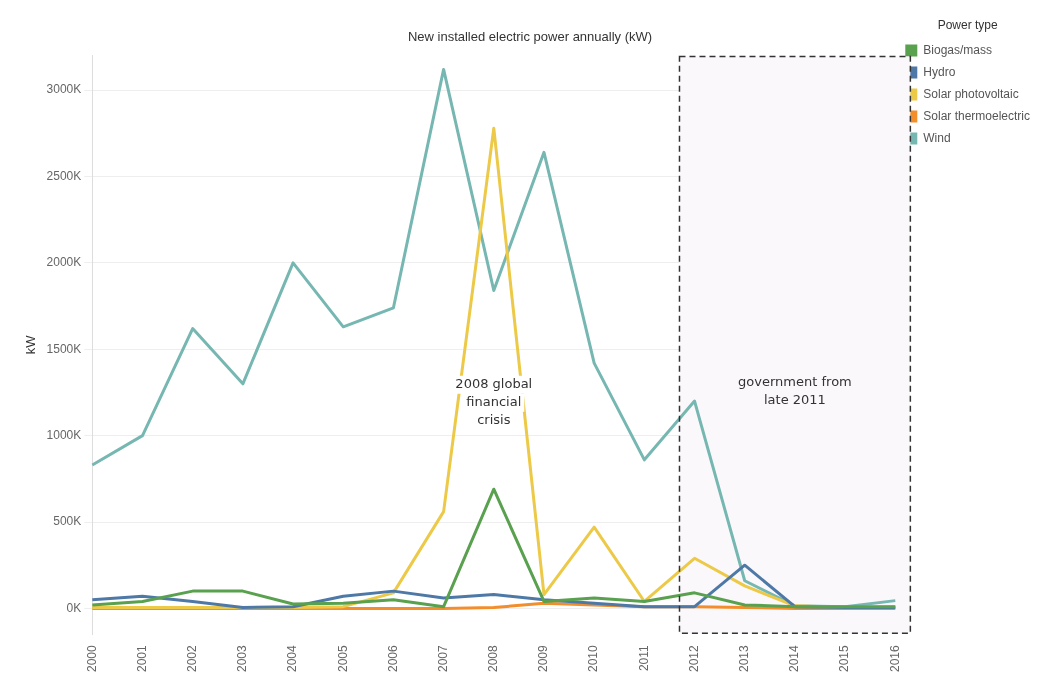  Describe the element at coordinates (977, 115) in the screenshot. I see `legend-label: Solar thermoelectric` at that location.